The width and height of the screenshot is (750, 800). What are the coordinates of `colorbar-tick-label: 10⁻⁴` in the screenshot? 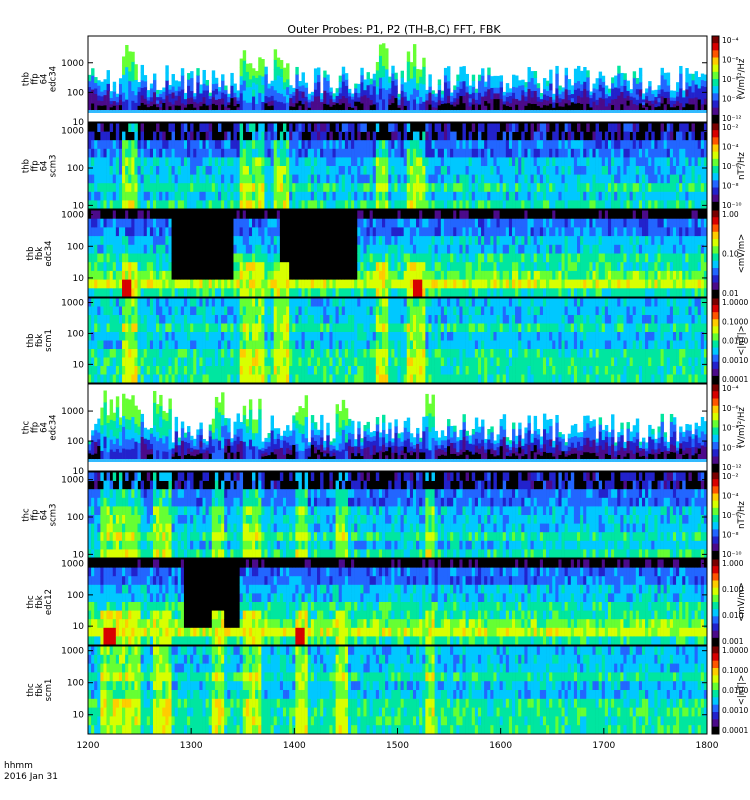 It's located at (730, 147).